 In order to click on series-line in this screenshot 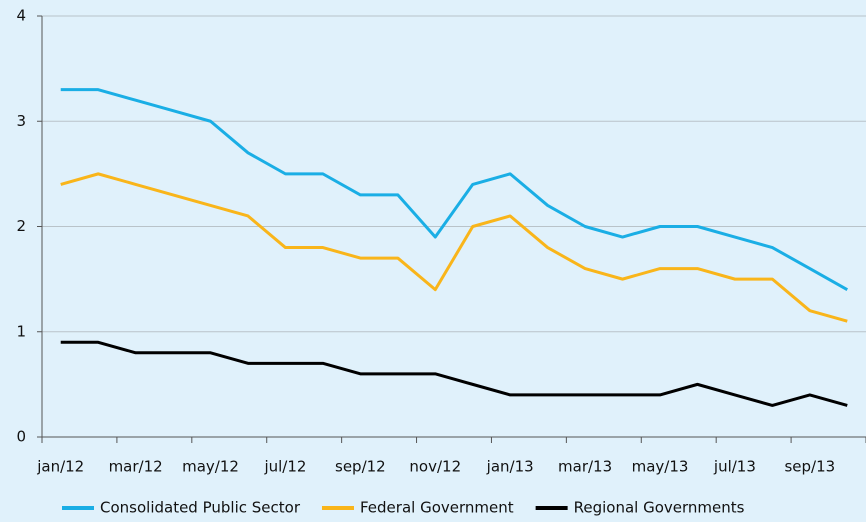, I will do `click(454, 373)`.